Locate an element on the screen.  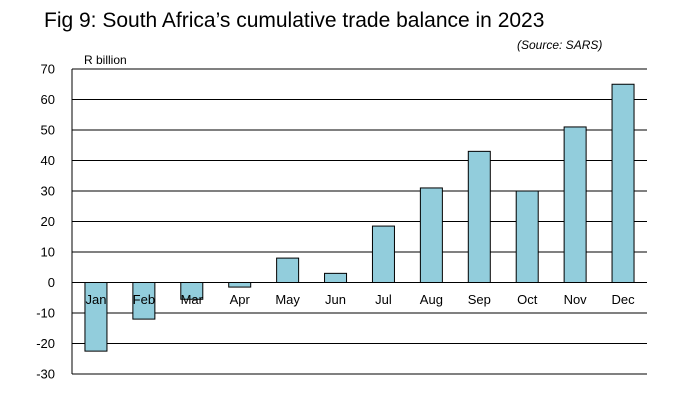
category-label: Jun is located at coordinates (335, 299).